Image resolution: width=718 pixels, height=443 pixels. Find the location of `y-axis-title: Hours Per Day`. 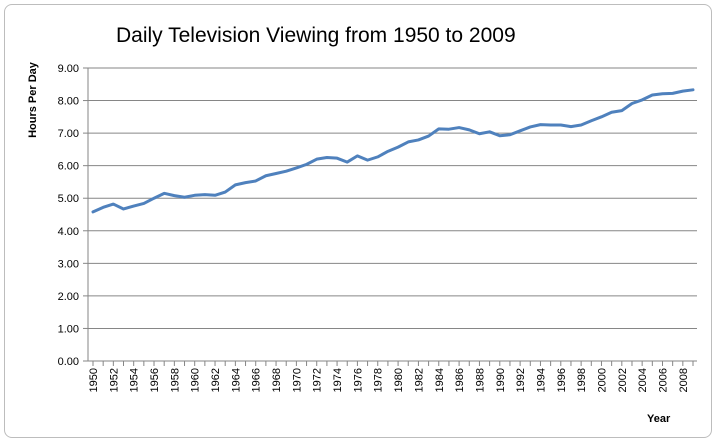

y-axis-title: Hours Per Day is located at coordinates (33, 99).